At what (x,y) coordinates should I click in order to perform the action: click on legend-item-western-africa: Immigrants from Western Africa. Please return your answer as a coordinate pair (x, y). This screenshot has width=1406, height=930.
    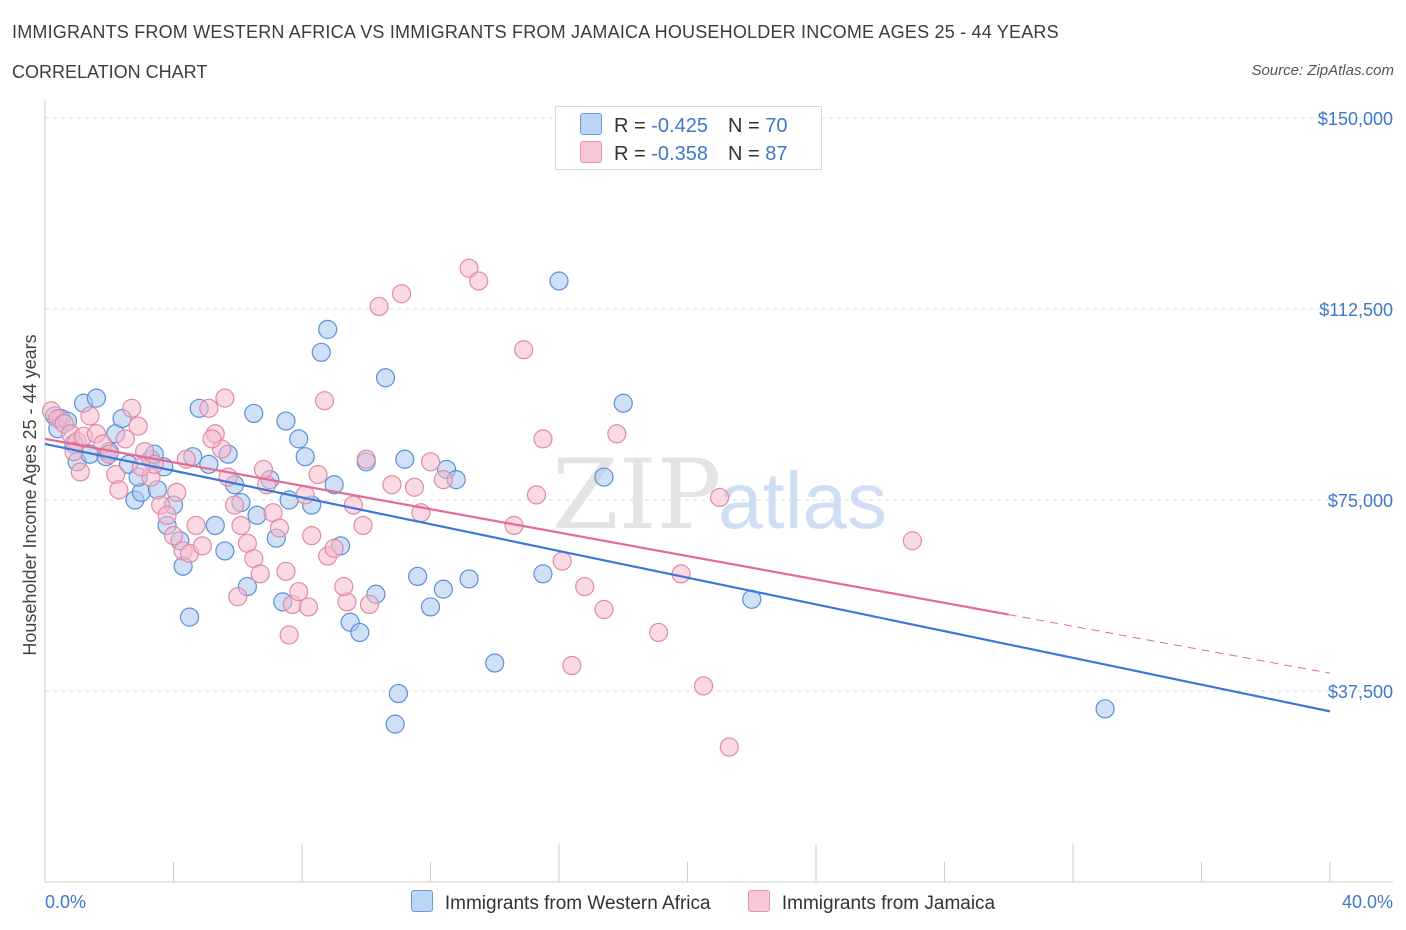
    Looking at the image, I should click on (560, 902).